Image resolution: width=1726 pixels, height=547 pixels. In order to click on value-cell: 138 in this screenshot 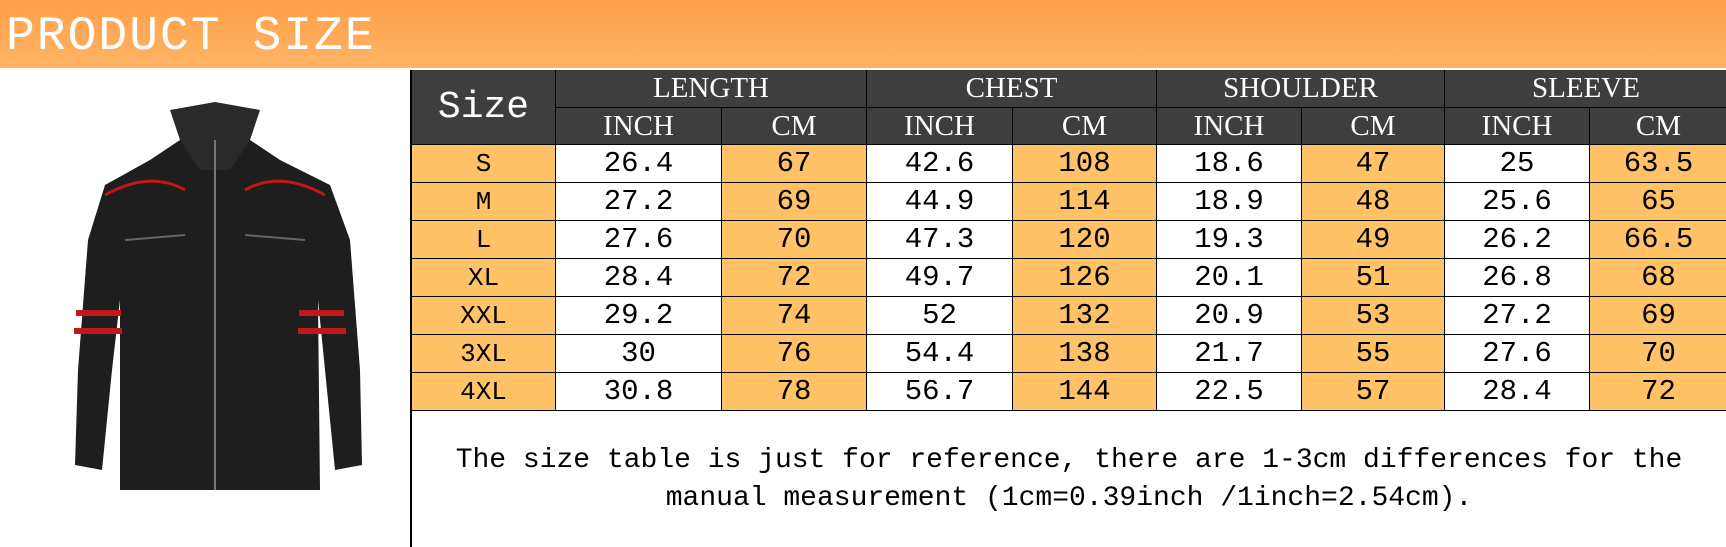, I will do `click(1085, 354)`.